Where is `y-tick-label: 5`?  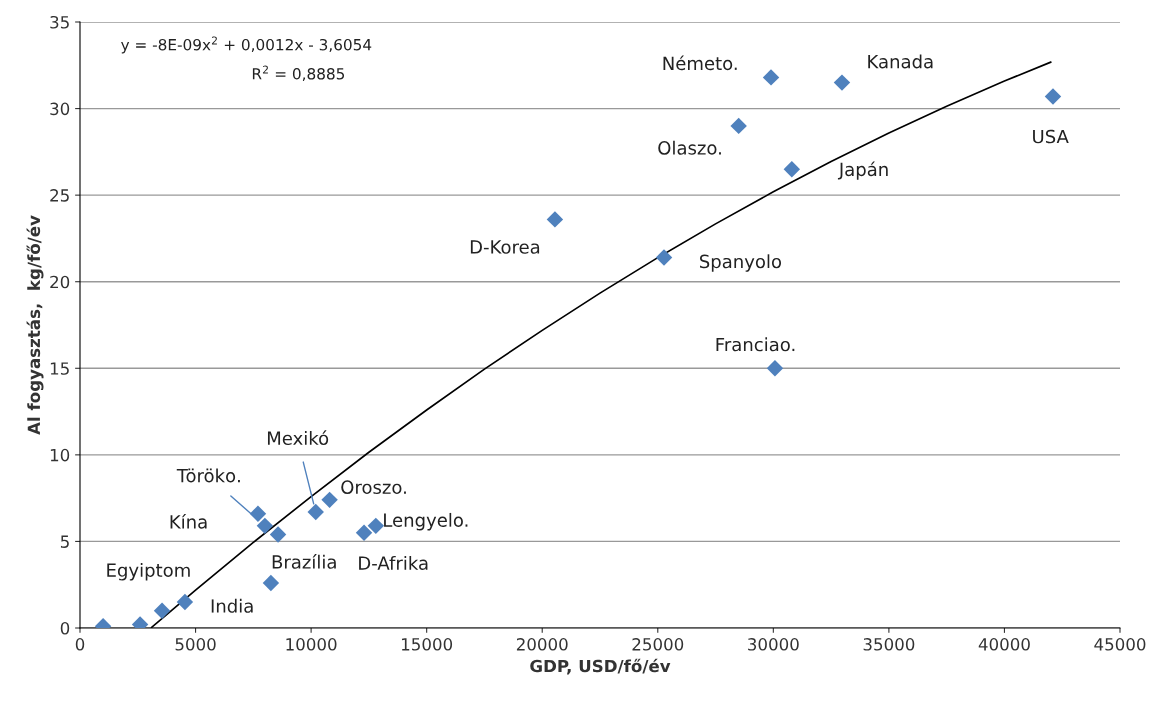 y-tick-label: 5 is located at coordinates (64, 541).